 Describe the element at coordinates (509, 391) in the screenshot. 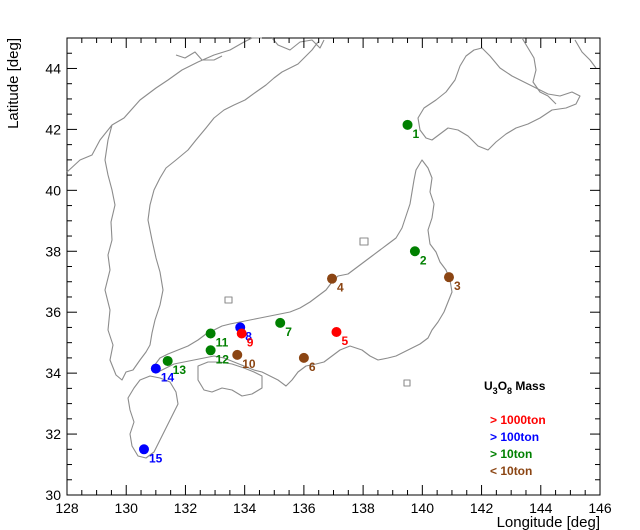

I see `legend-title-part: 8` at that location.